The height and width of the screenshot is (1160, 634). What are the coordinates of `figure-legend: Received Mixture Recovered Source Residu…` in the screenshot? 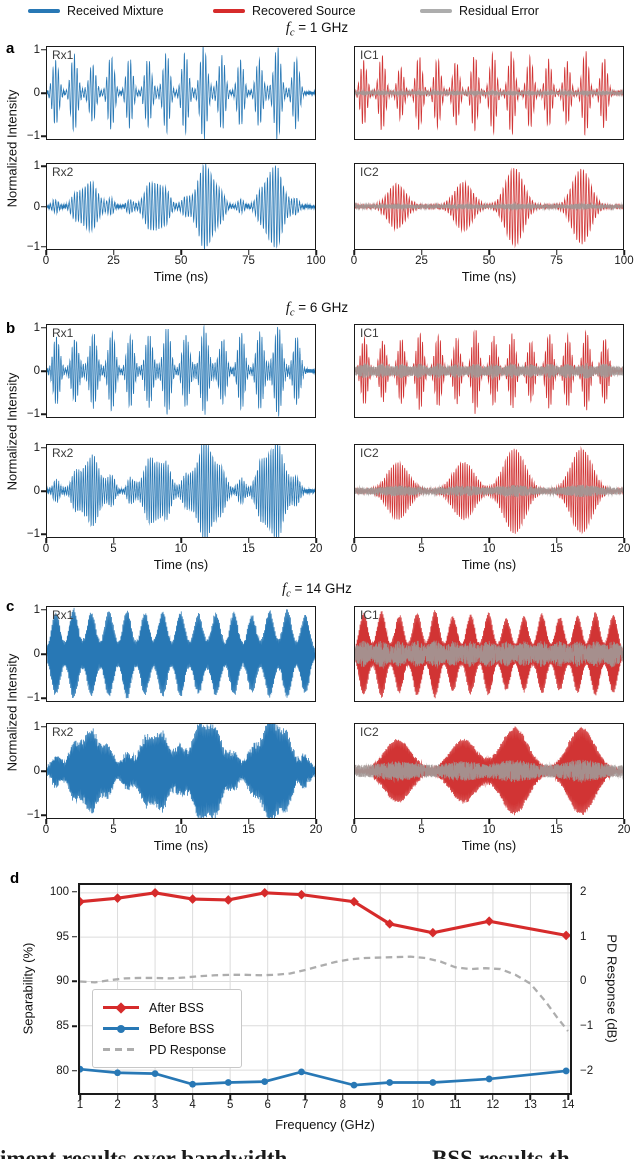 It's located at (317, 11).